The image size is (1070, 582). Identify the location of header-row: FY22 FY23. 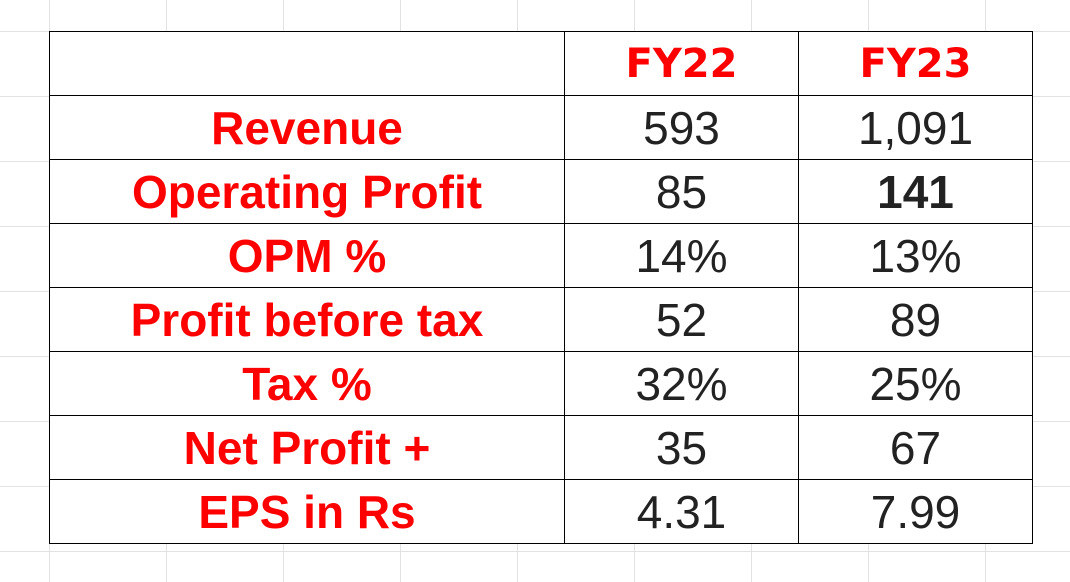
(541, 63).